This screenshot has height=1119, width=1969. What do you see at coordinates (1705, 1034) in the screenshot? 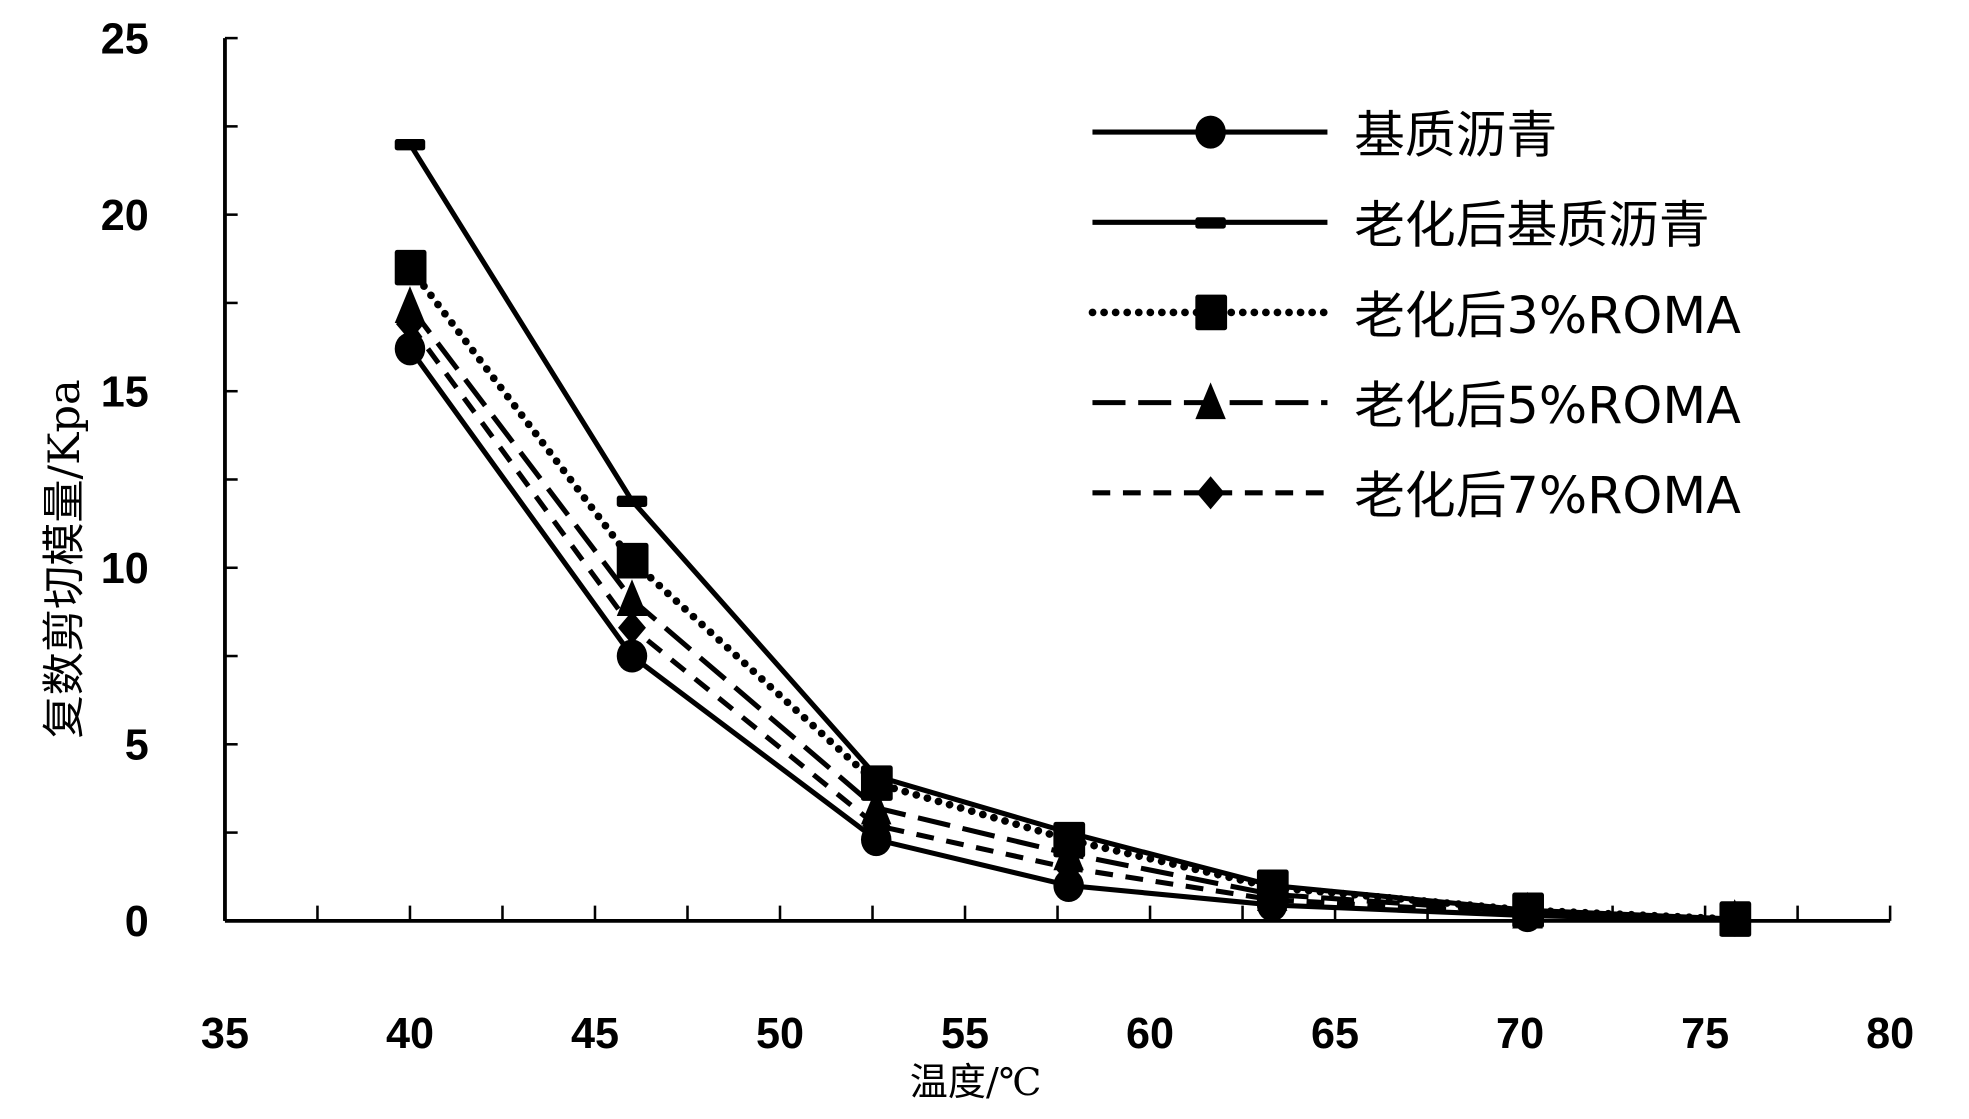
I see `x-tick-label: 75` at bounding box center [1705, 1034].